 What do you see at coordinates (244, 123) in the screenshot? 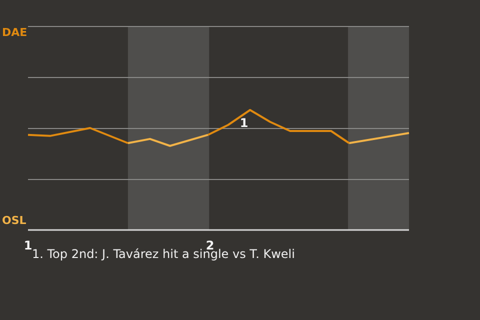
I see `annotation: 1` at bounding box center [244, 123].